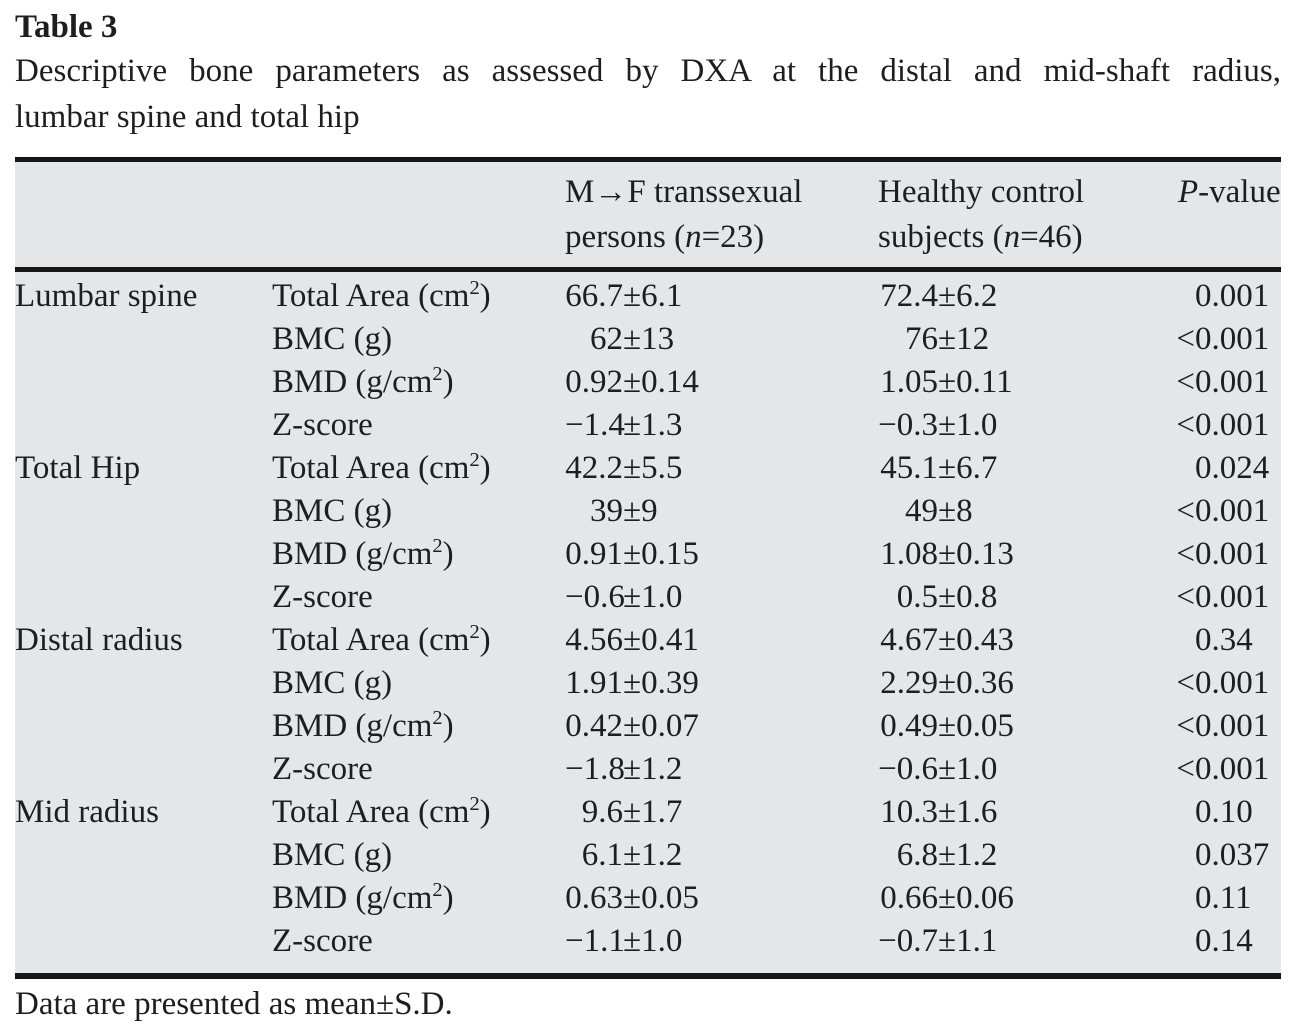  What do you see at coordinates (632, 812) in the screenshot?
I see `mtf-value-cell: 9.6±1.7` at bounding box center [632, 812].